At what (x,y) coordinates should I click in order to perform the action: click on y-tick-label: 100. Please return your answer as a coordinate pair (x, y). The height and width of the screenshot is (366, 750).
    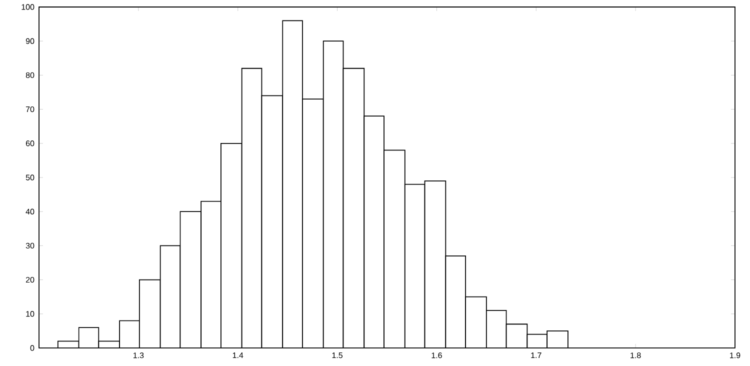
    Looking at the image, I should click on (28, 7).